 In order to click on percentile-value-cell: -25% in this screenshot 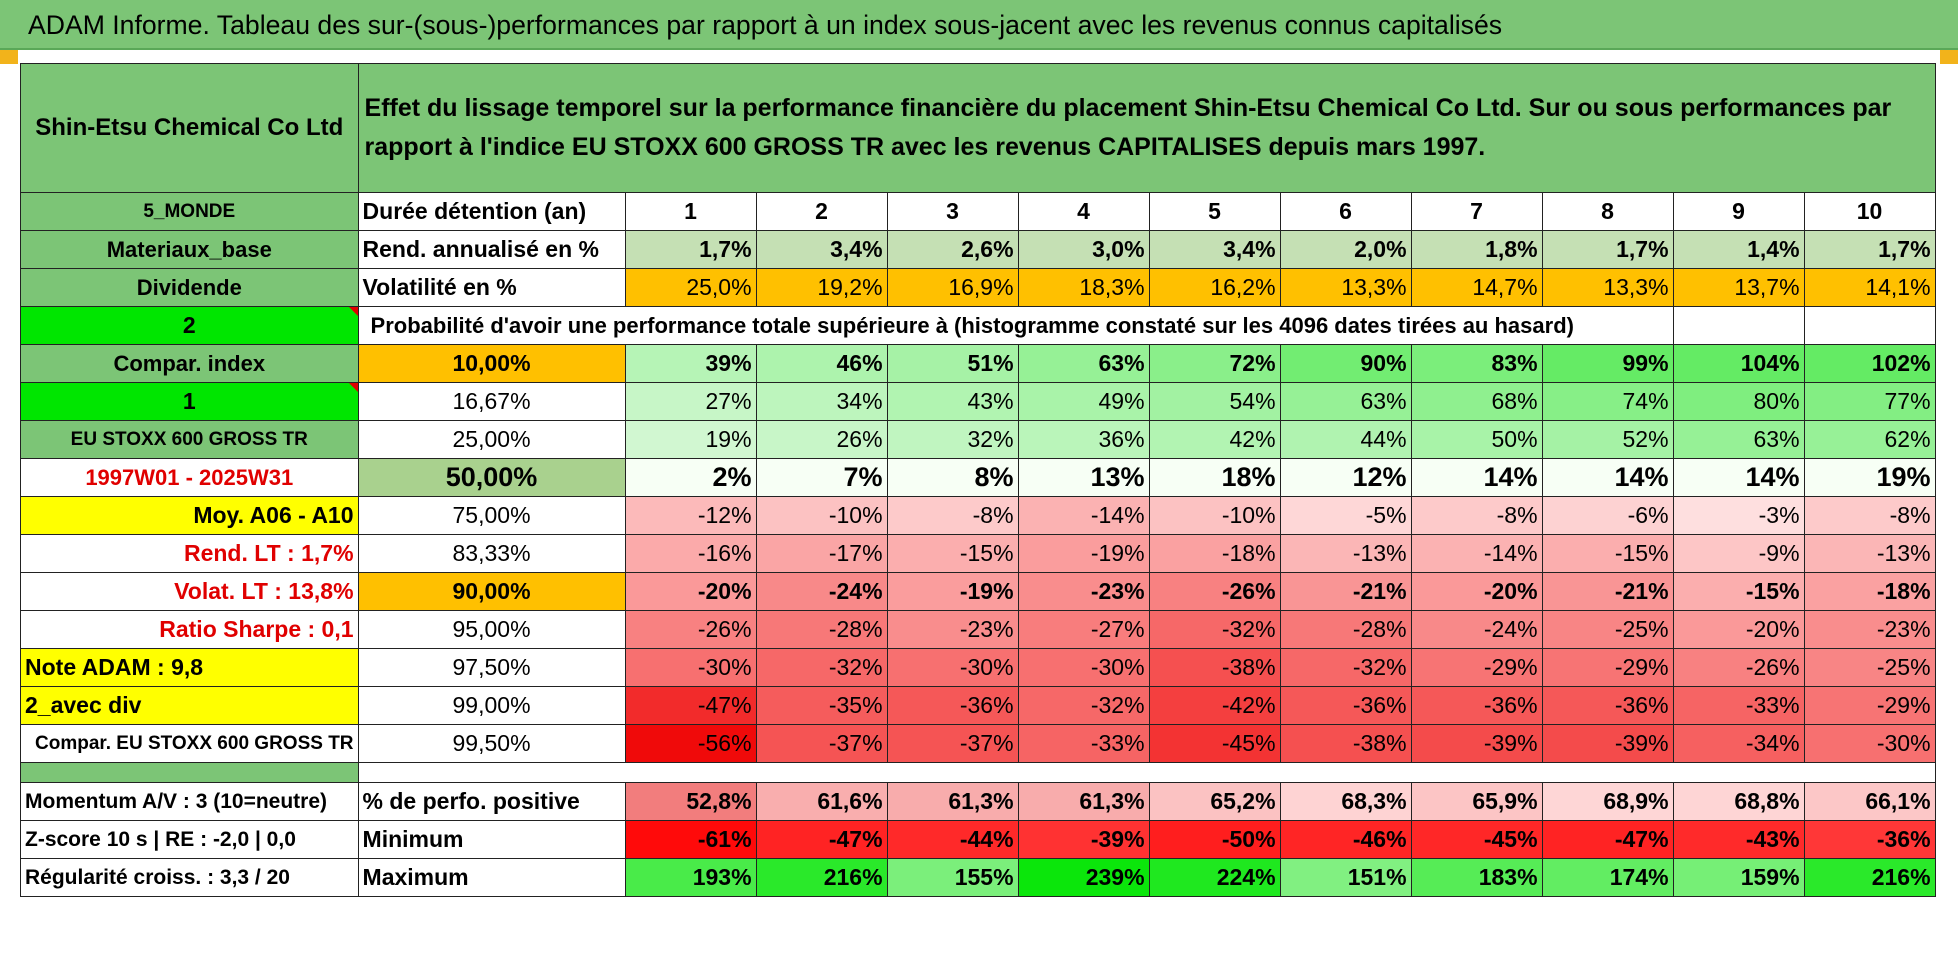, I will do `click(1869, 667)`.